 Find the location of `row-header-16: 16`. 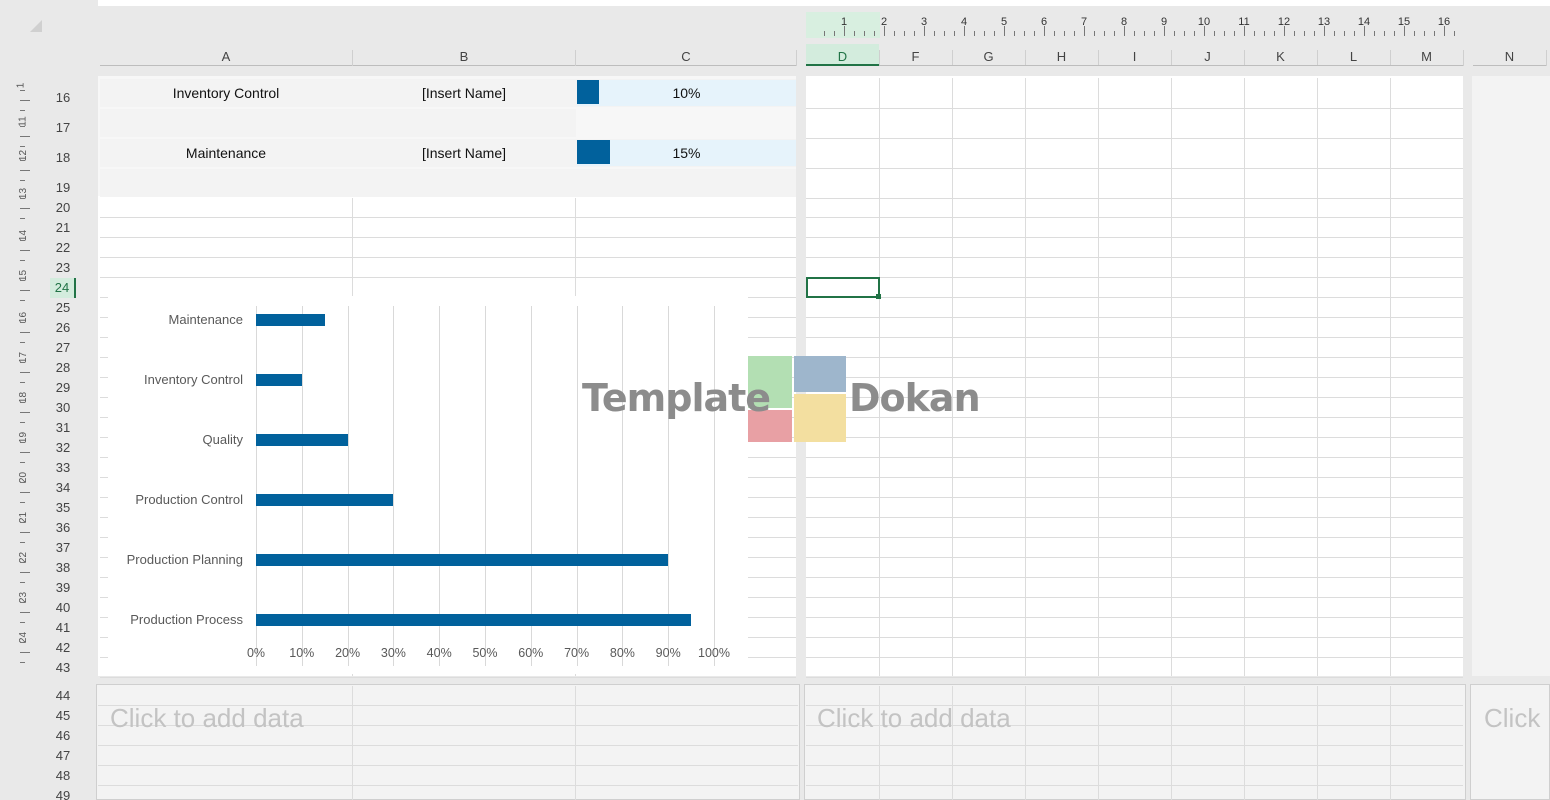

row-header-16: 16 is located at coordinates (63, 97).